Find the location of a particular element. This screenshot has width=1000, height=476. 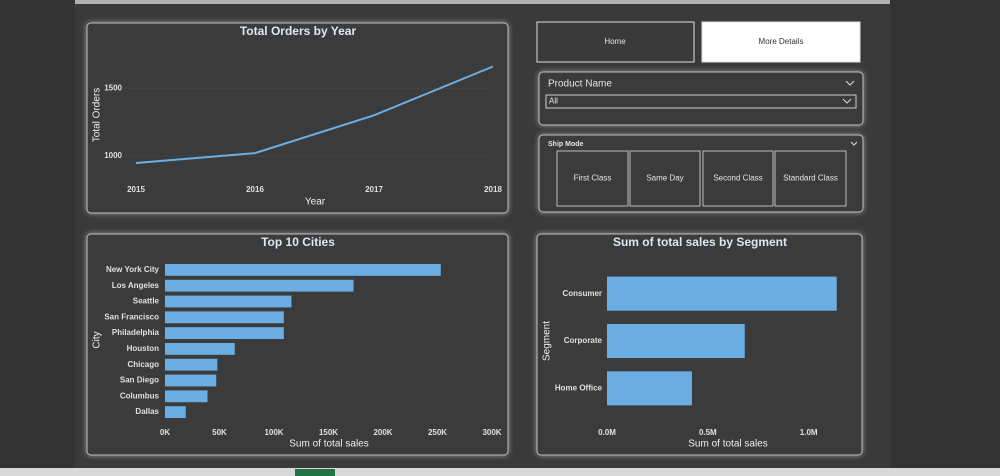

home-label: Home is located at coordinates (615, 41).